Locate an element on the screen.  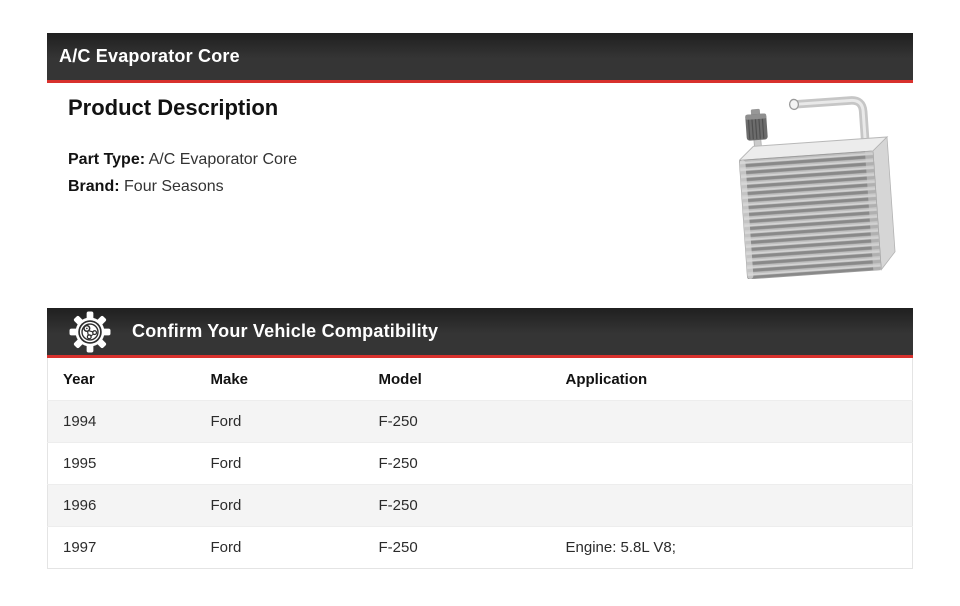
part-type-field: Part Type: A/C Evaporator Core is located at coordinates (182, 159).